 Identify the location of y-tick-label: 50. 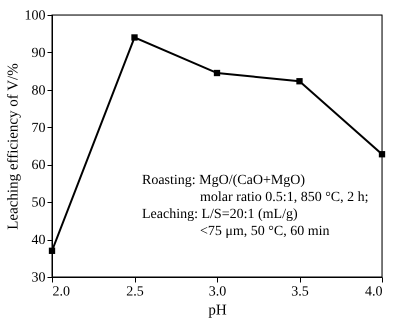
(39, 203).